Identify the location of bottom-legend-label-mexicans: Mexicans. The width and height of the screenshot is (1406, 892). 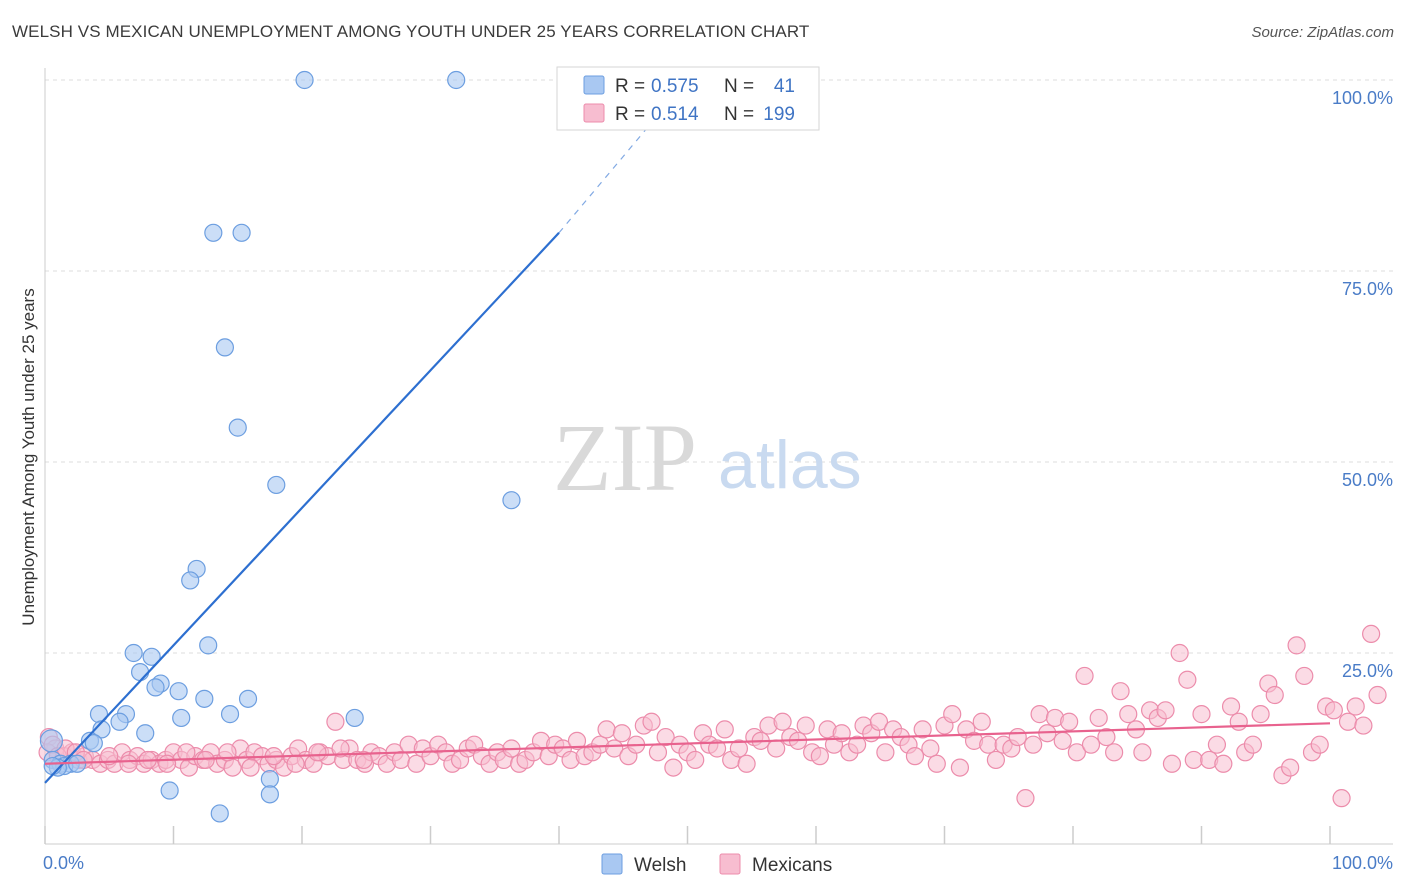
(792, 865).